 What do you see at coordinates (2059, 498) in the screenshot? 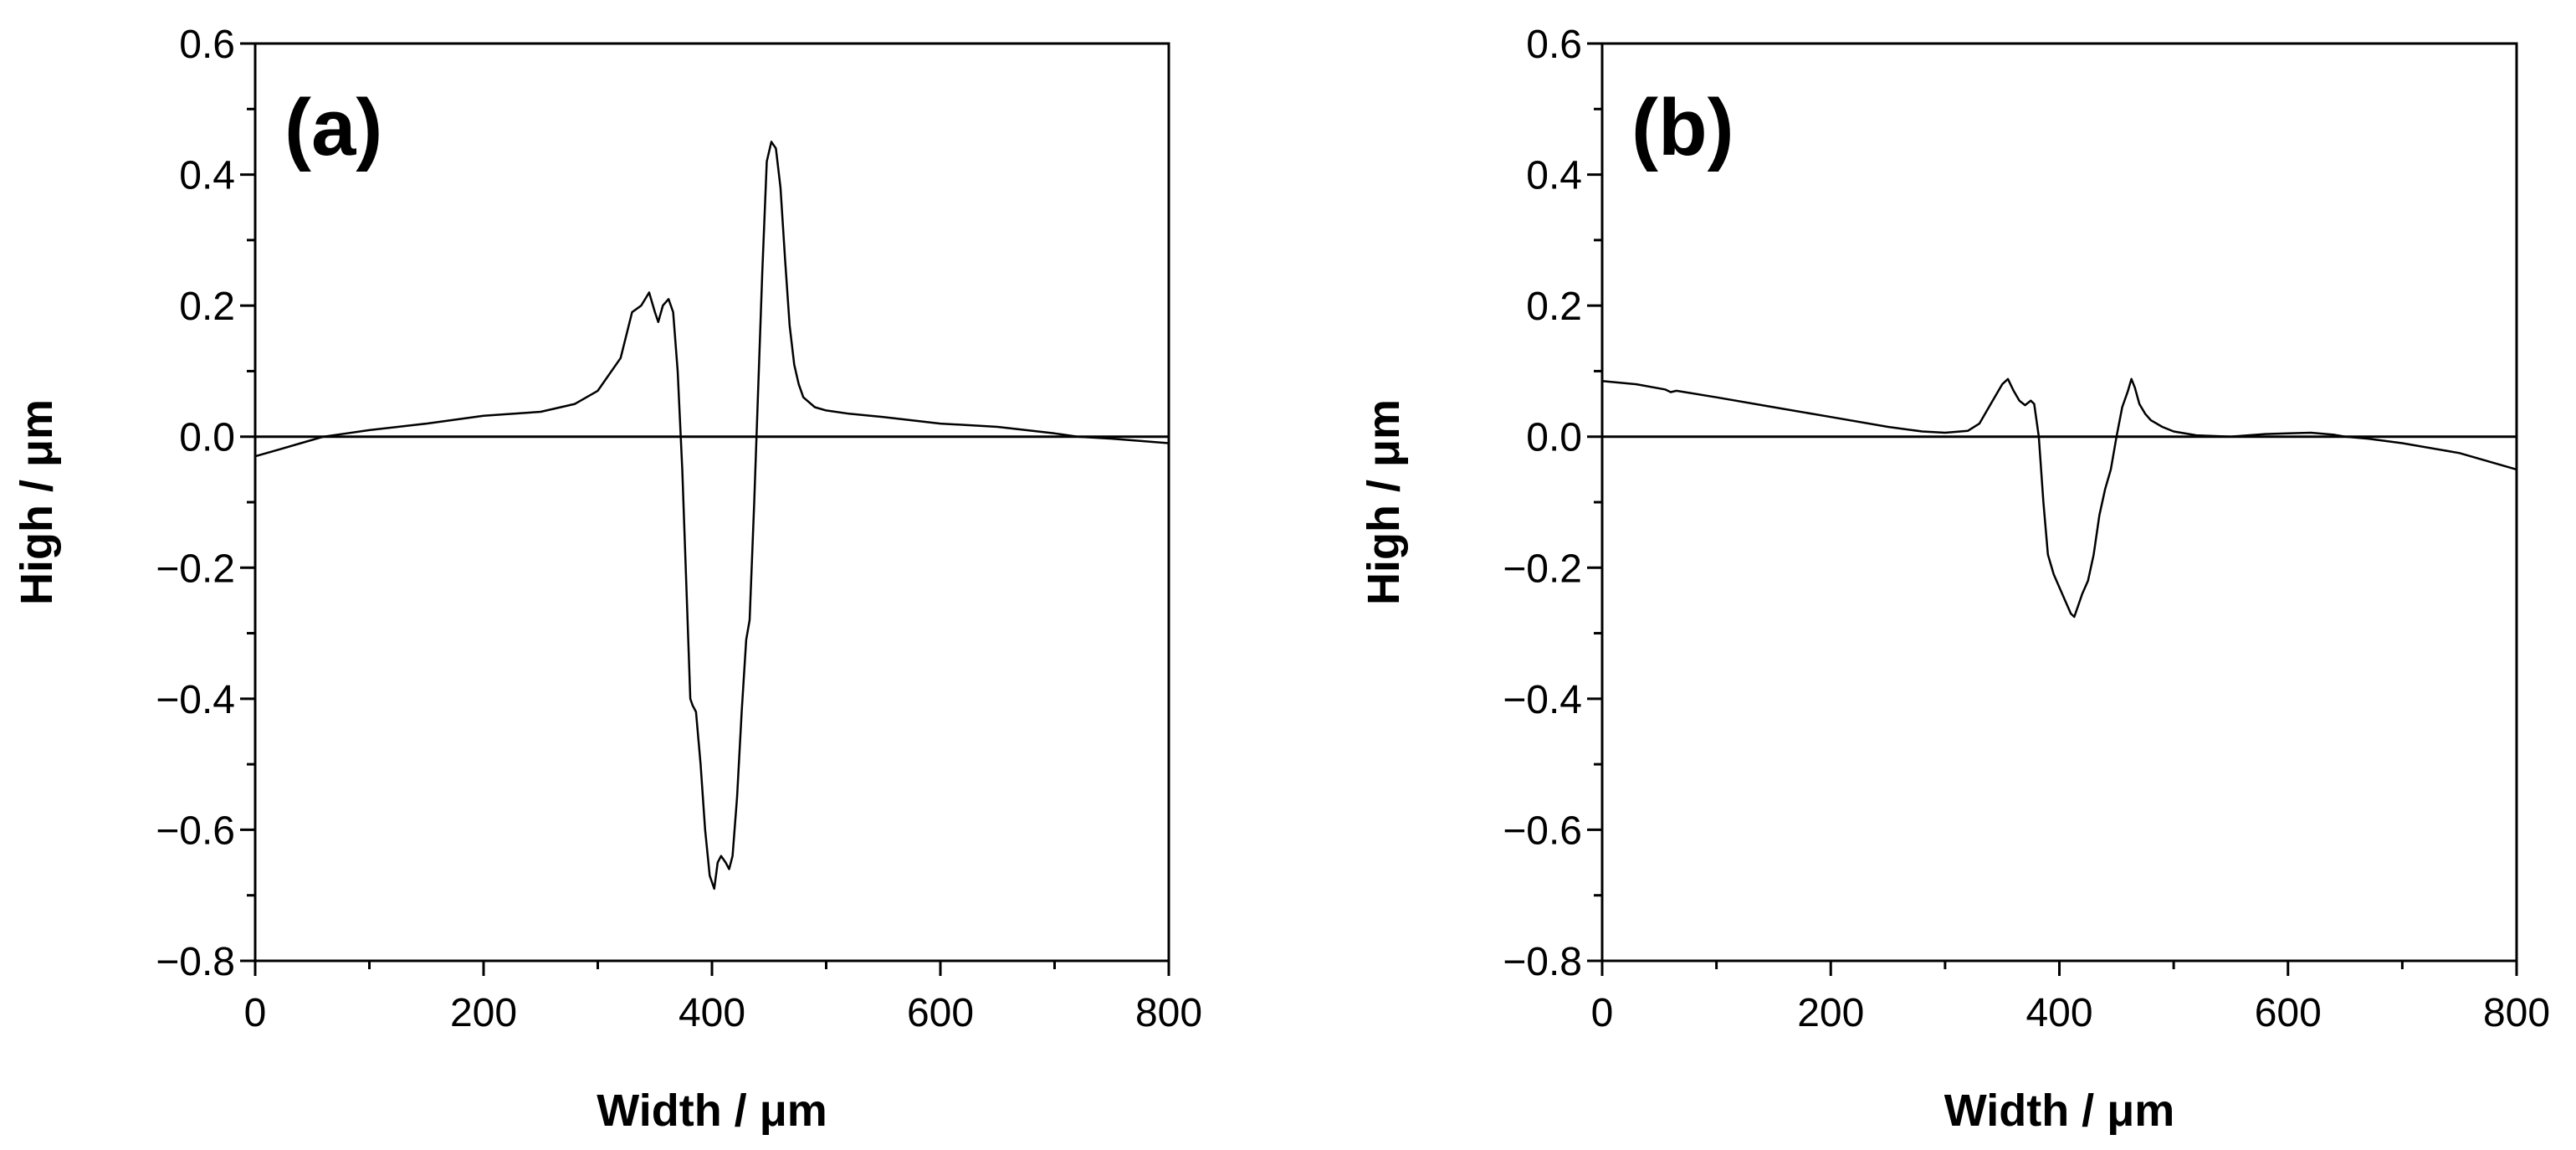
I see `series-line` at bounding box center [2059, 498].